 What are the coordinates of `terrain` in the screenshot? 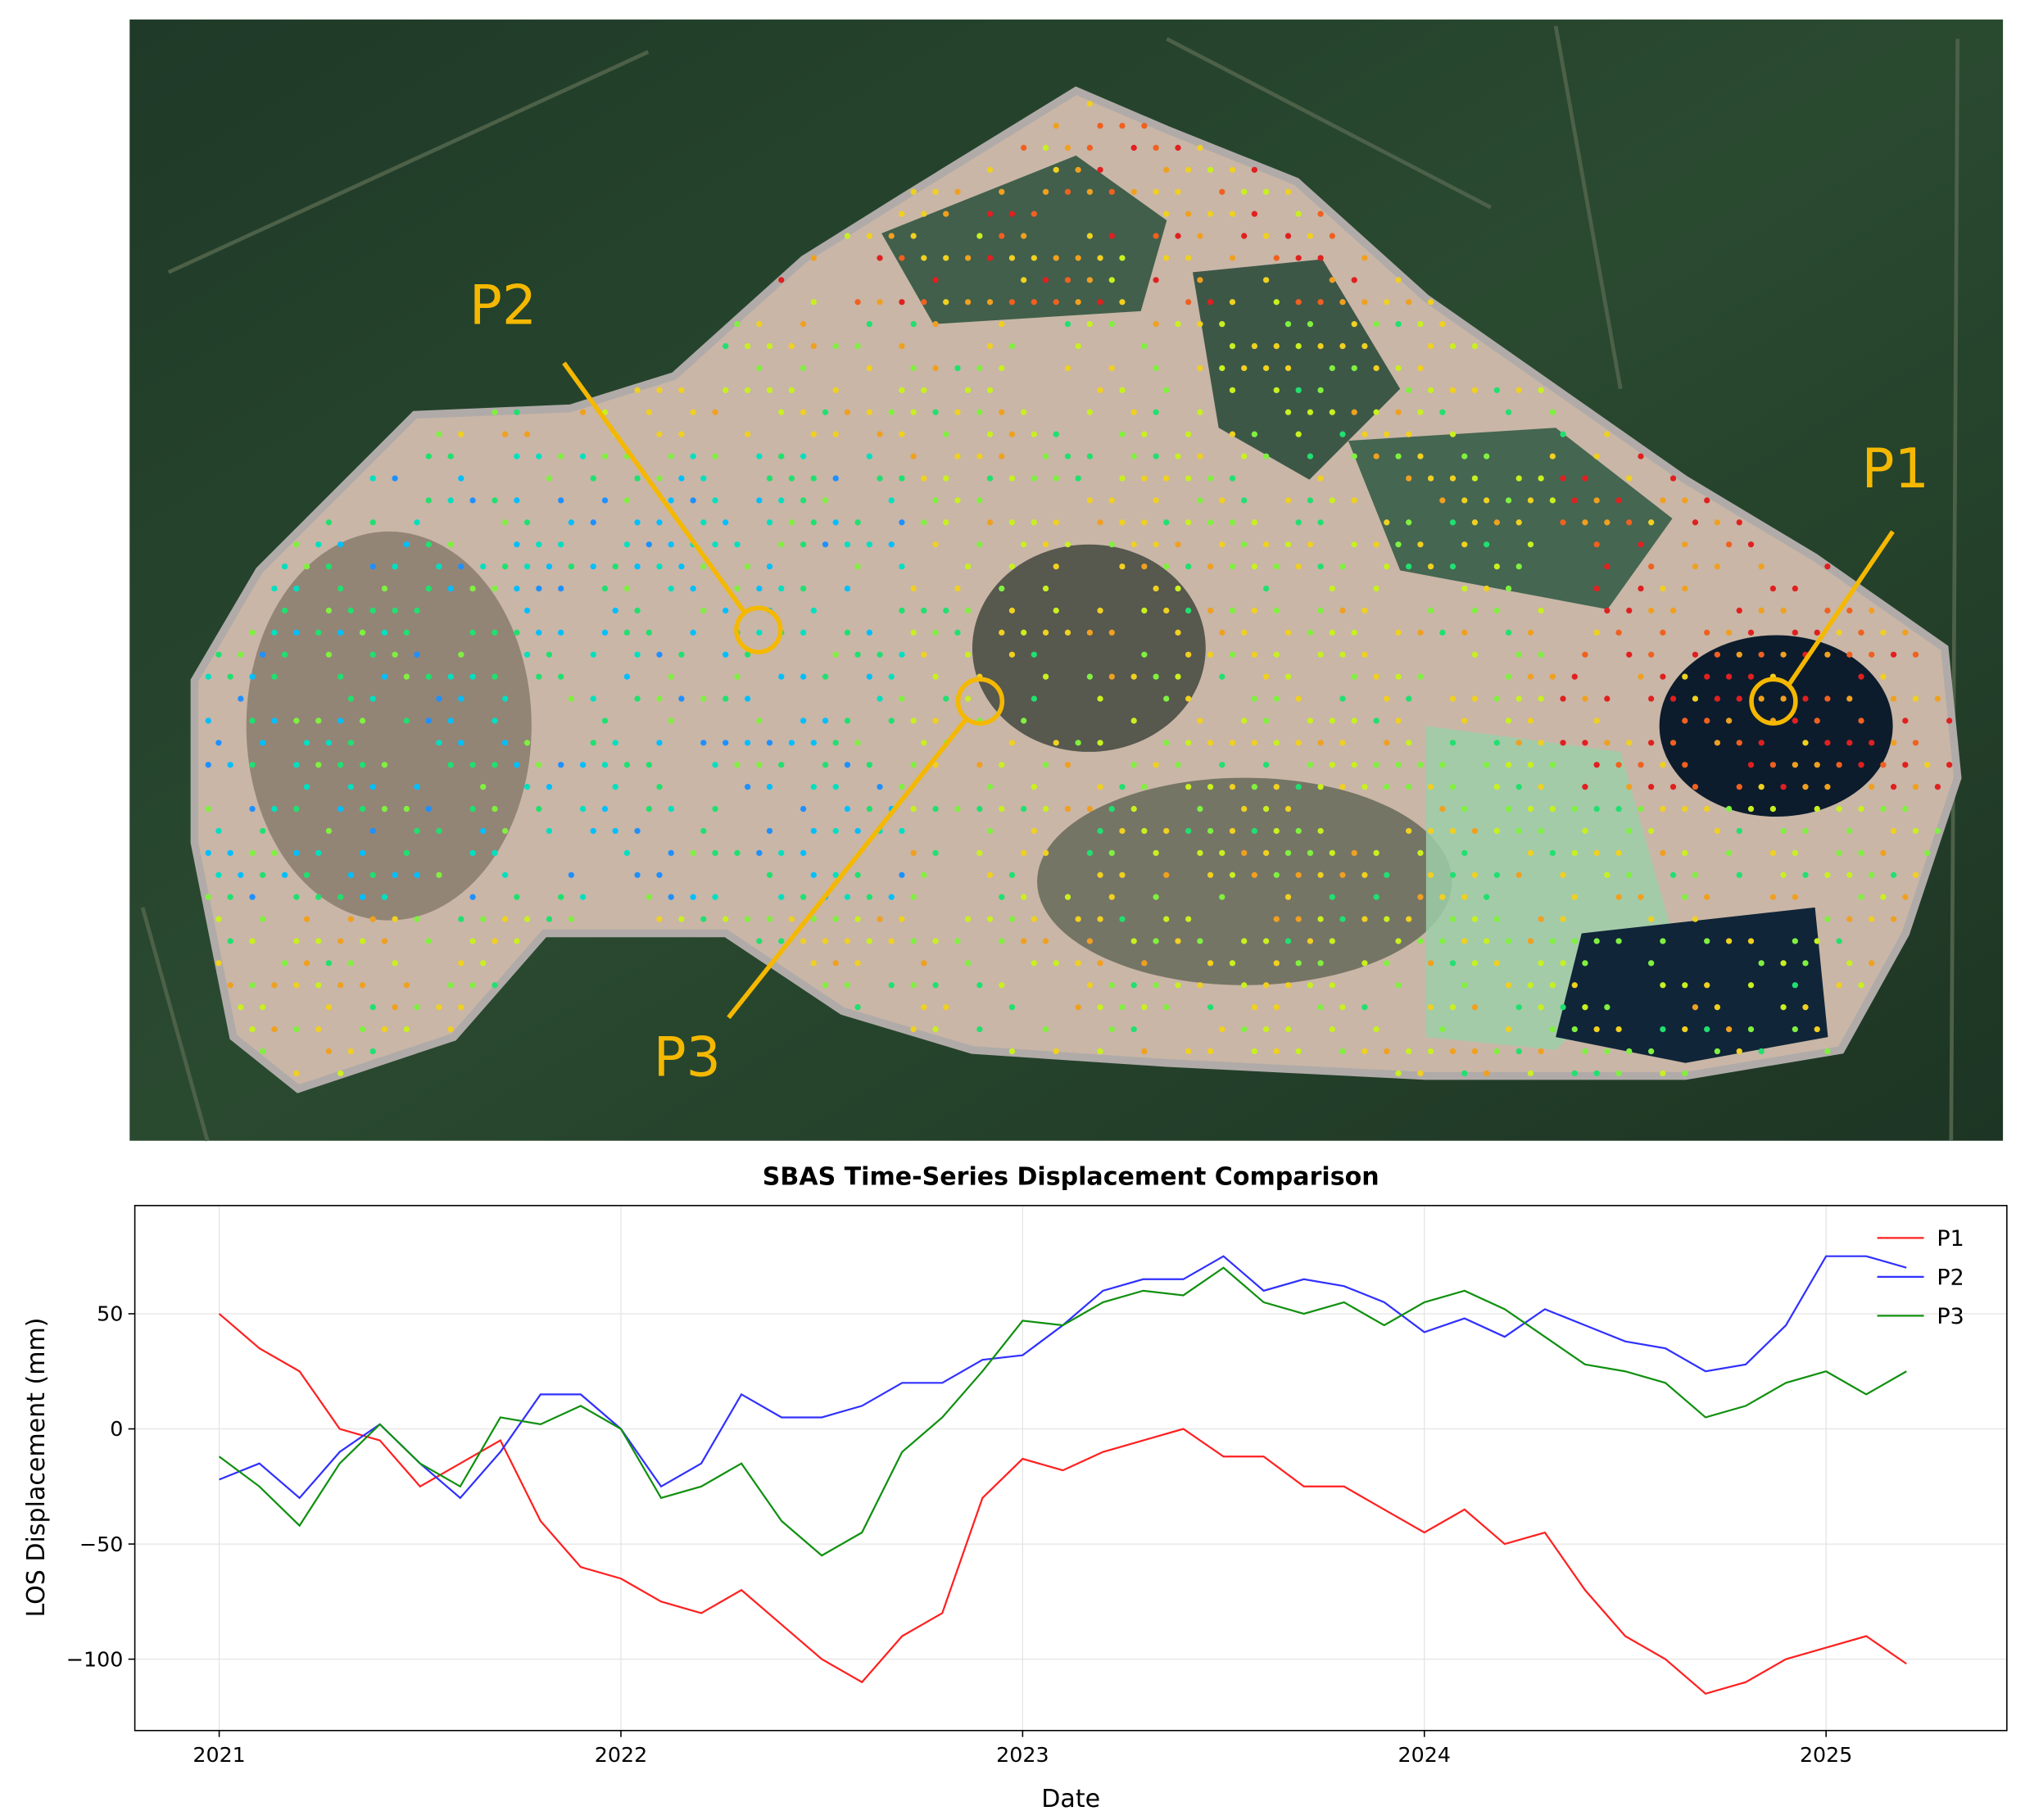 It's located at (389, 726).